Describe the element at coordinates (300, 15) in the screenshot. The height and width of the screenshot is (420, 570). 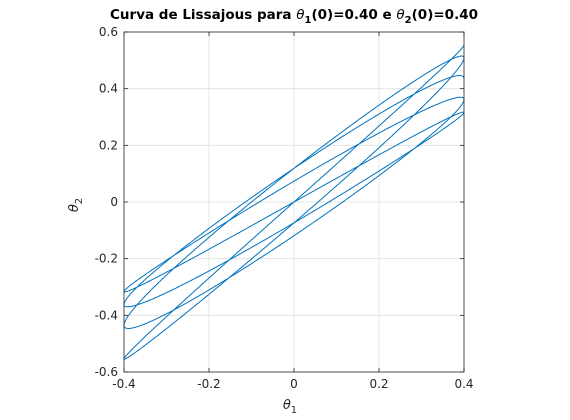
I see `title-theta-1: θ` at that location.